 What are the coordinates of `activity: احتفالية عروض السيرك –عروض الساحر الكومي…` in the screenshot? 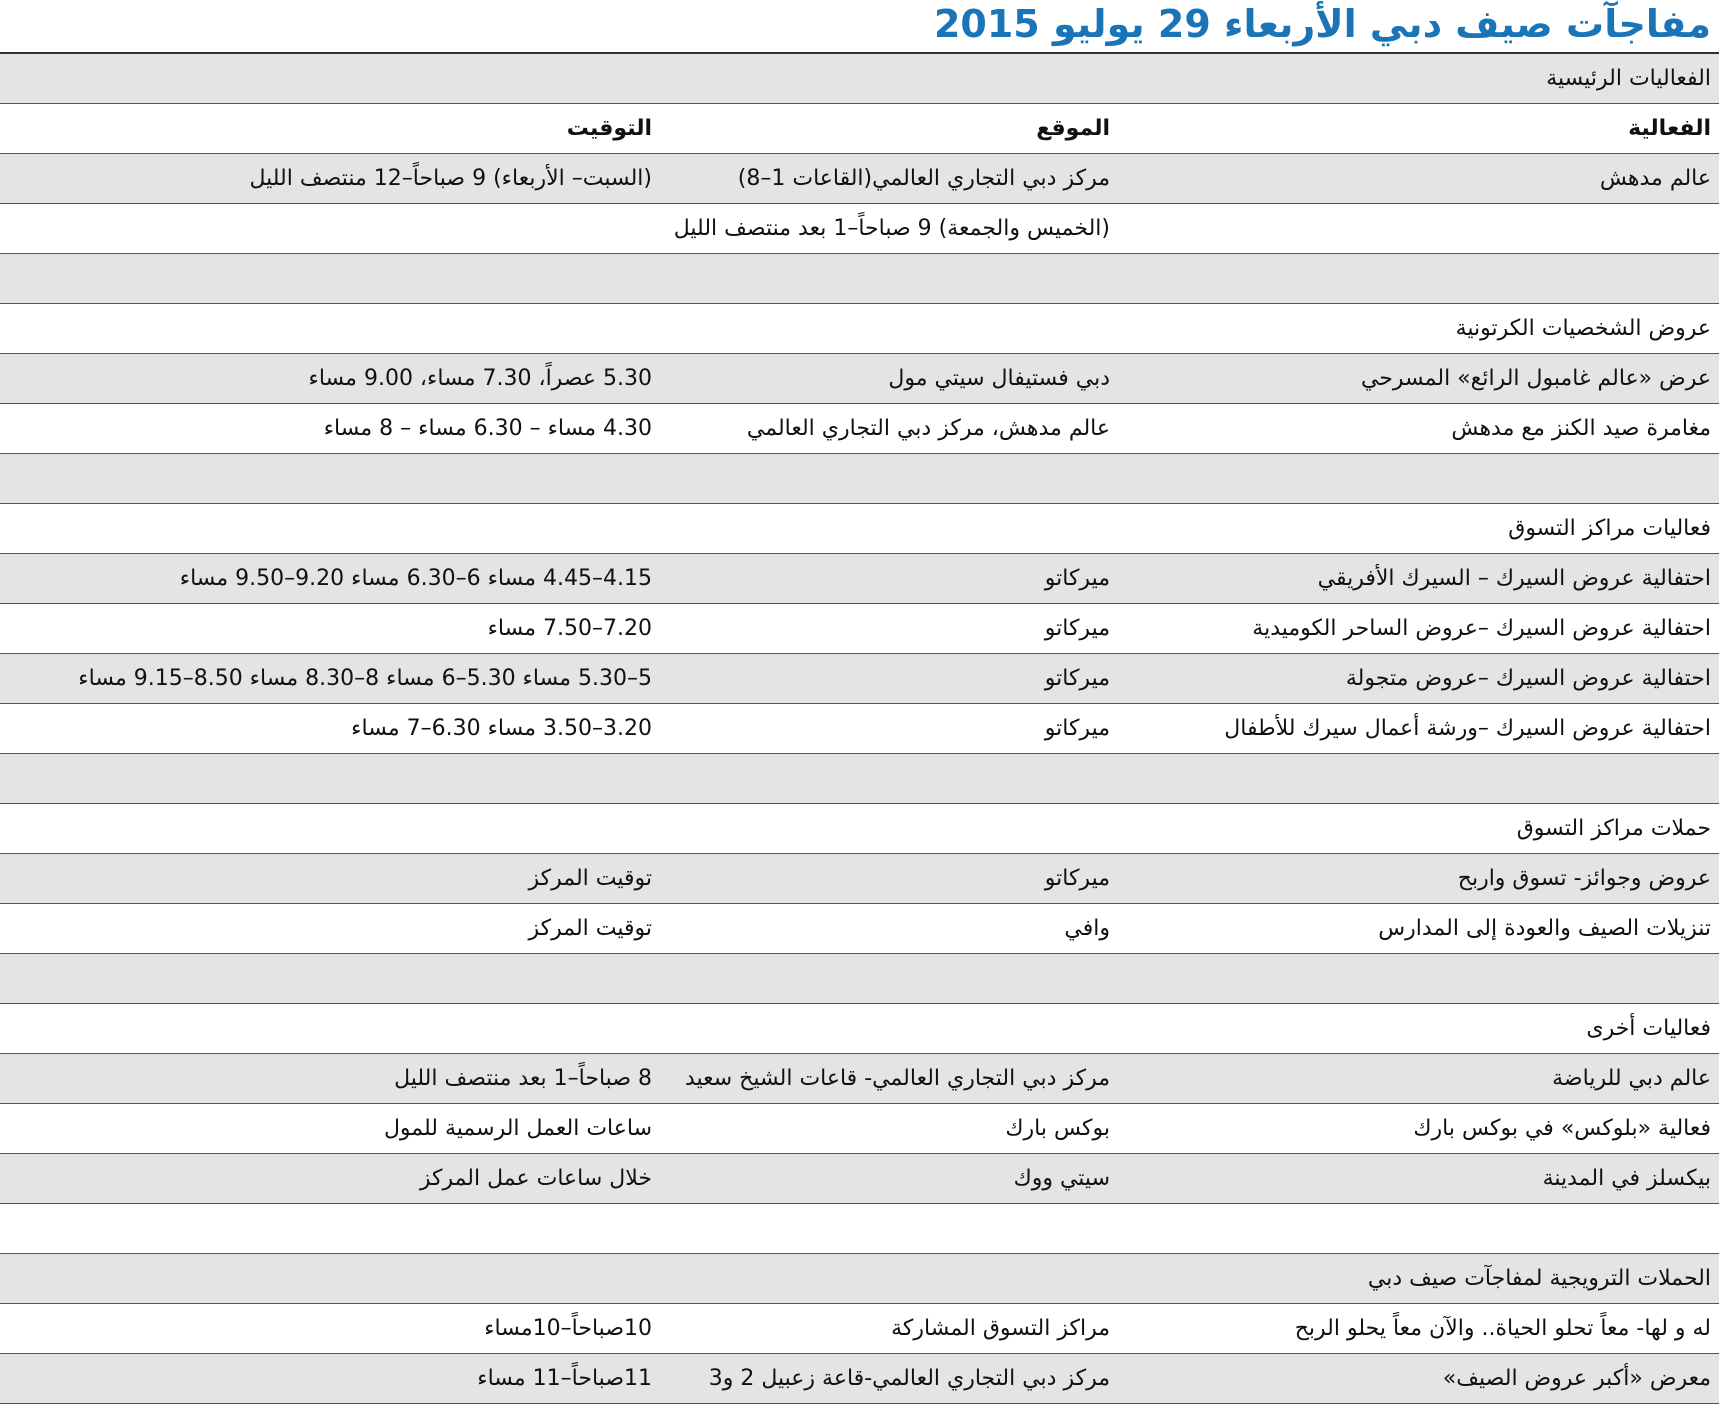 It's located at (1481, 628).